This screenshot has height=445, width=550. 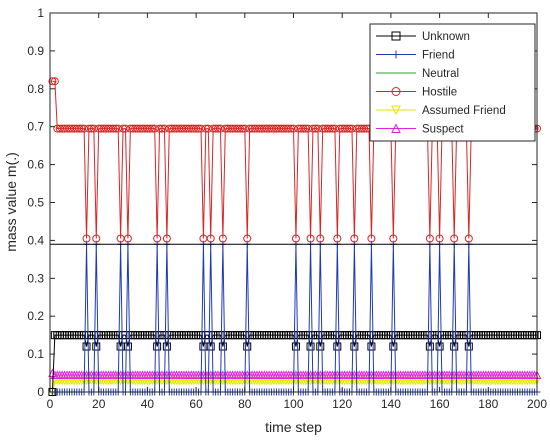 What do you see at coordinates (396, 110) in the screenshot?
I see `legend-marker-assumed-friend` at bounding box center [396, 110].